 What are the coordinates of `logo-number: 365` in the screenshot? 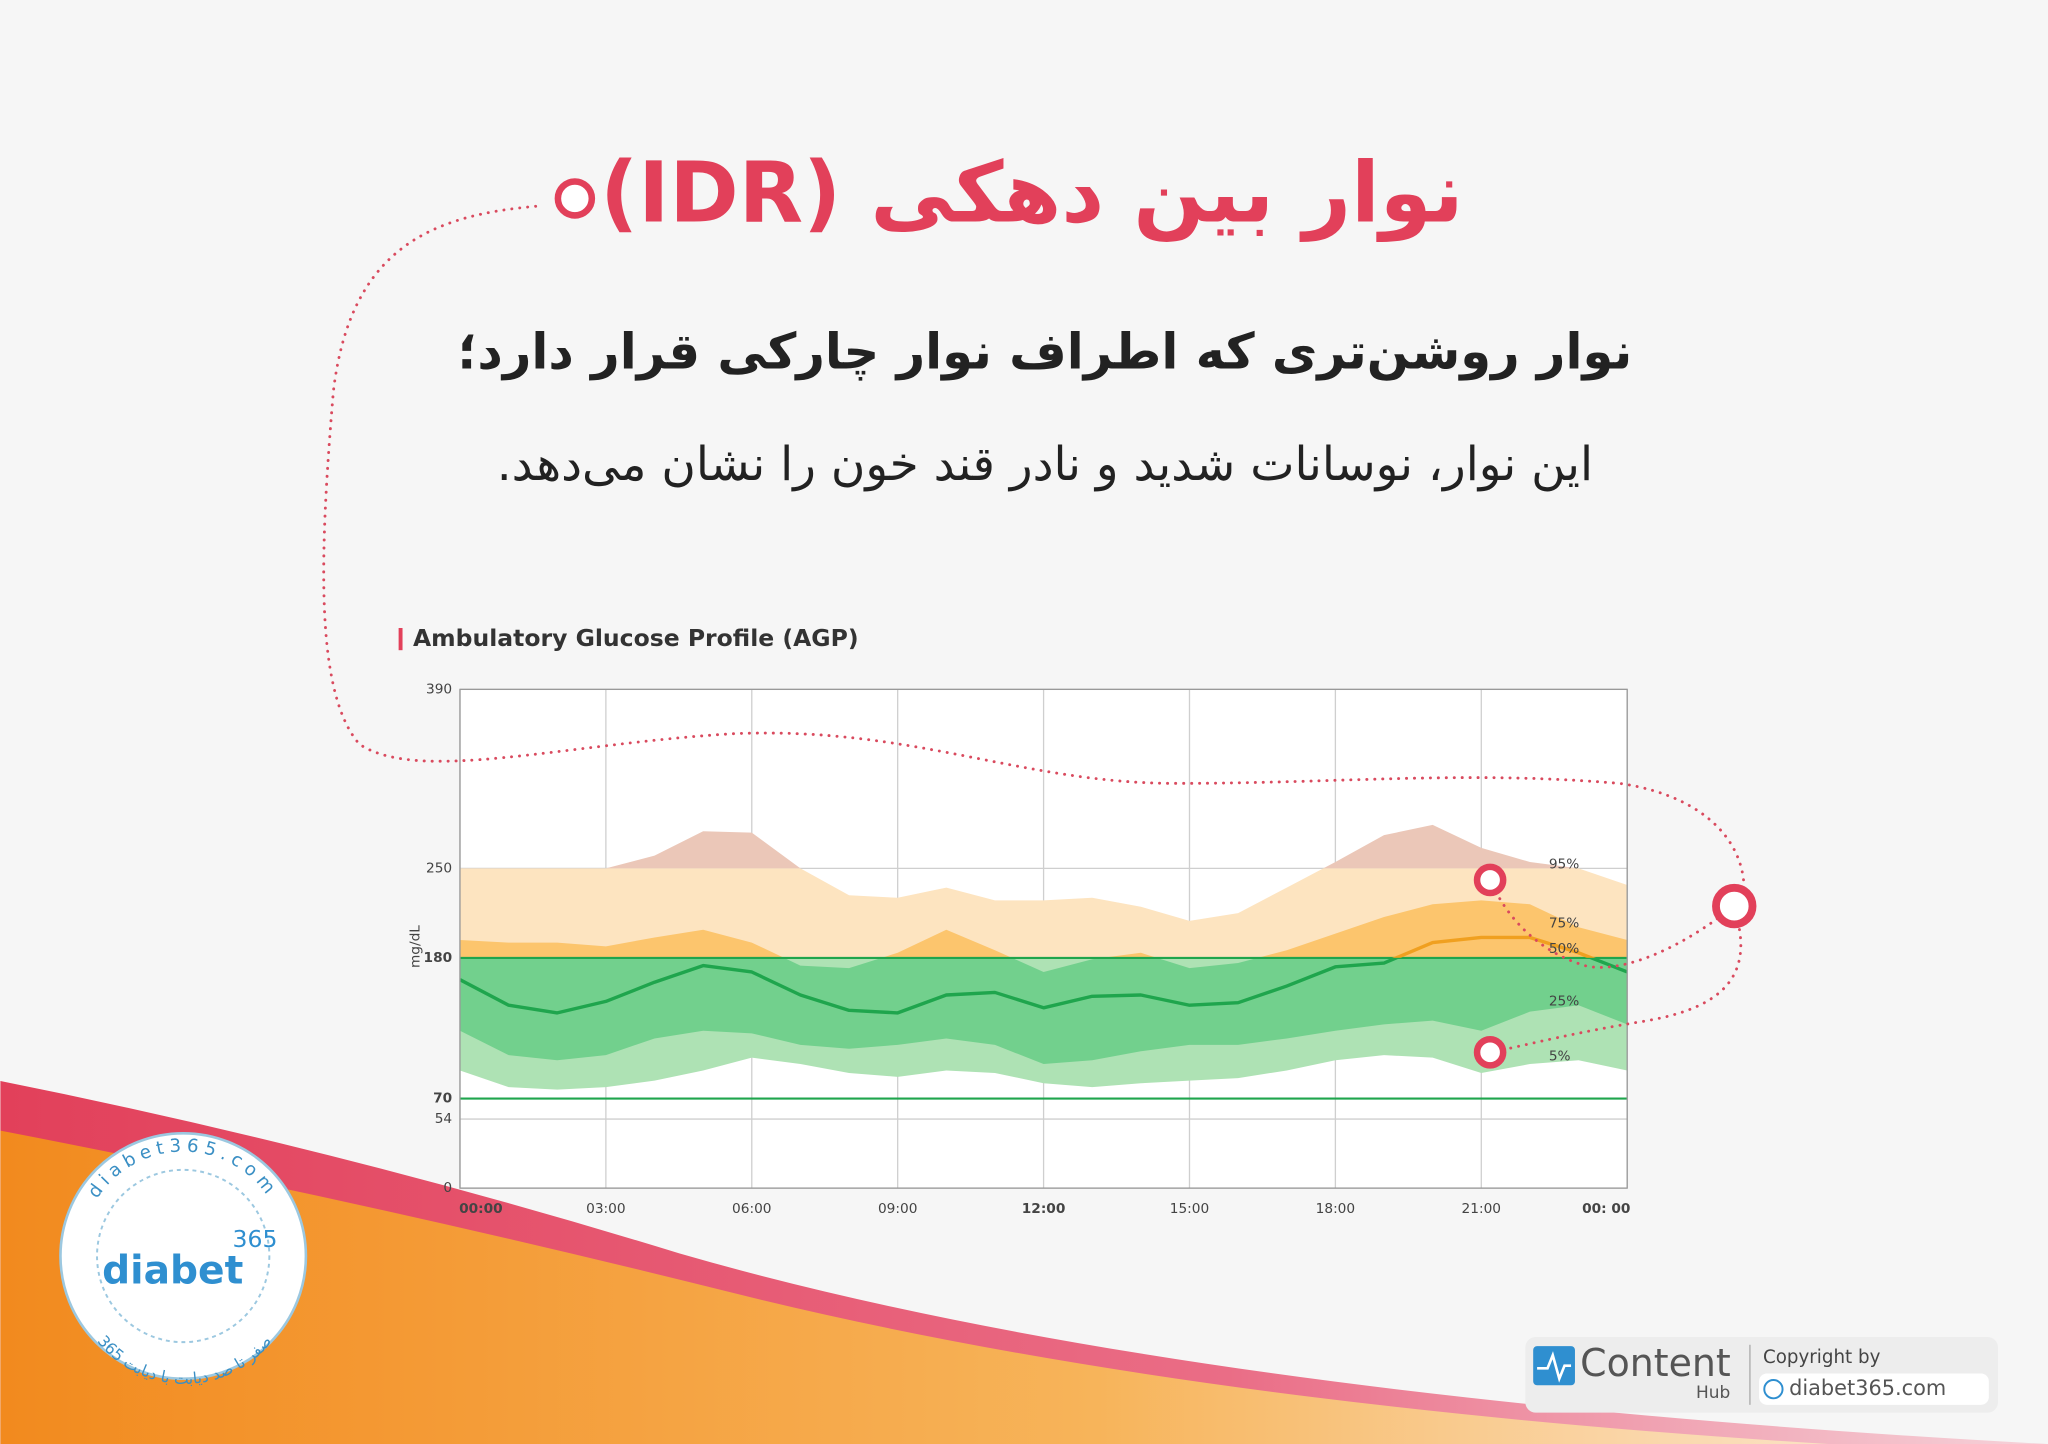 It's located at (255, 1239).